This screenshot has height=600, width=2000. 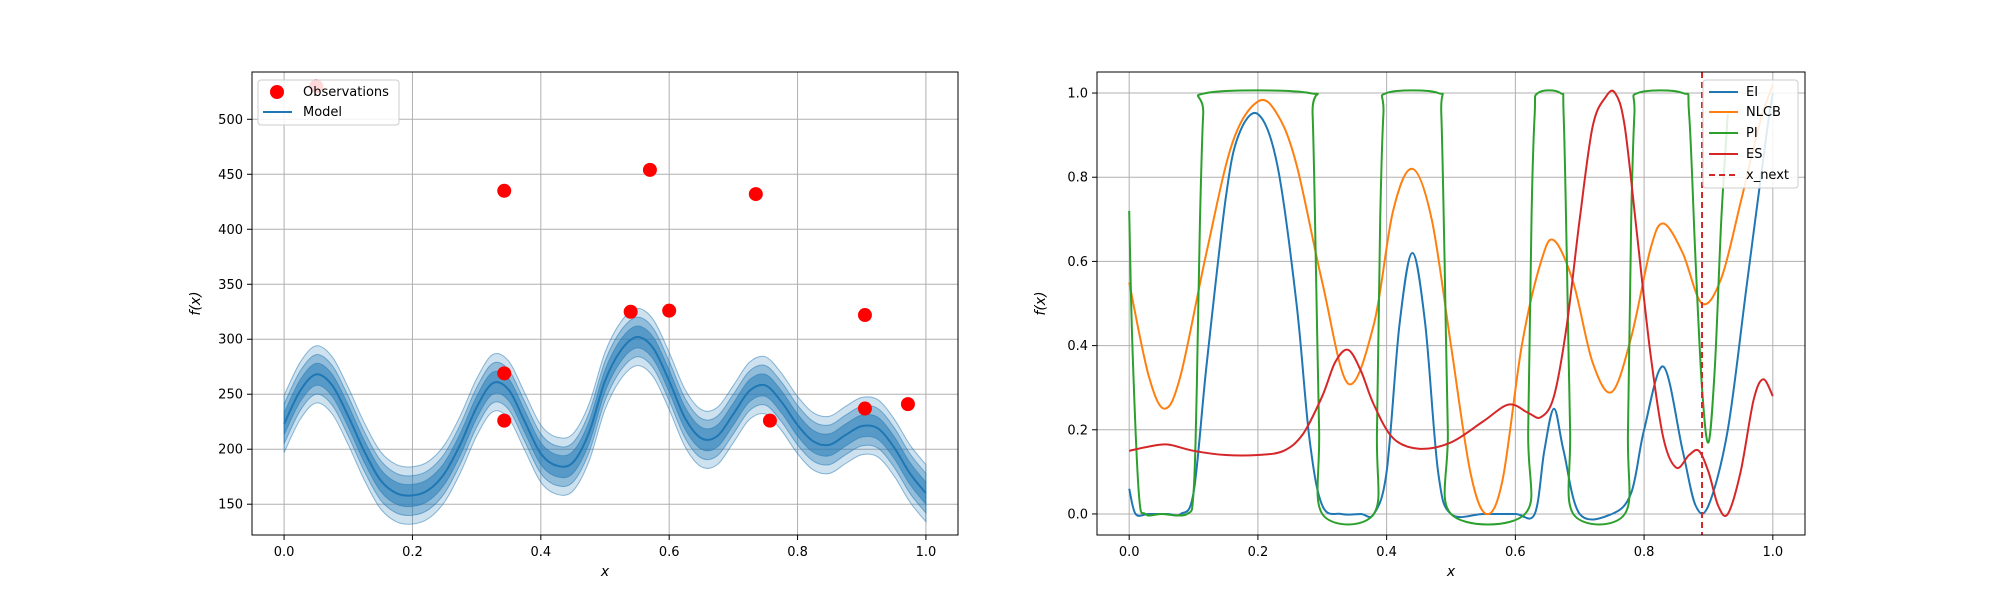 What do you see at coordinates (1077, 262) in the screenshot?
I see `y-tick-label: 0.6` at bounding box center [1077, 262].